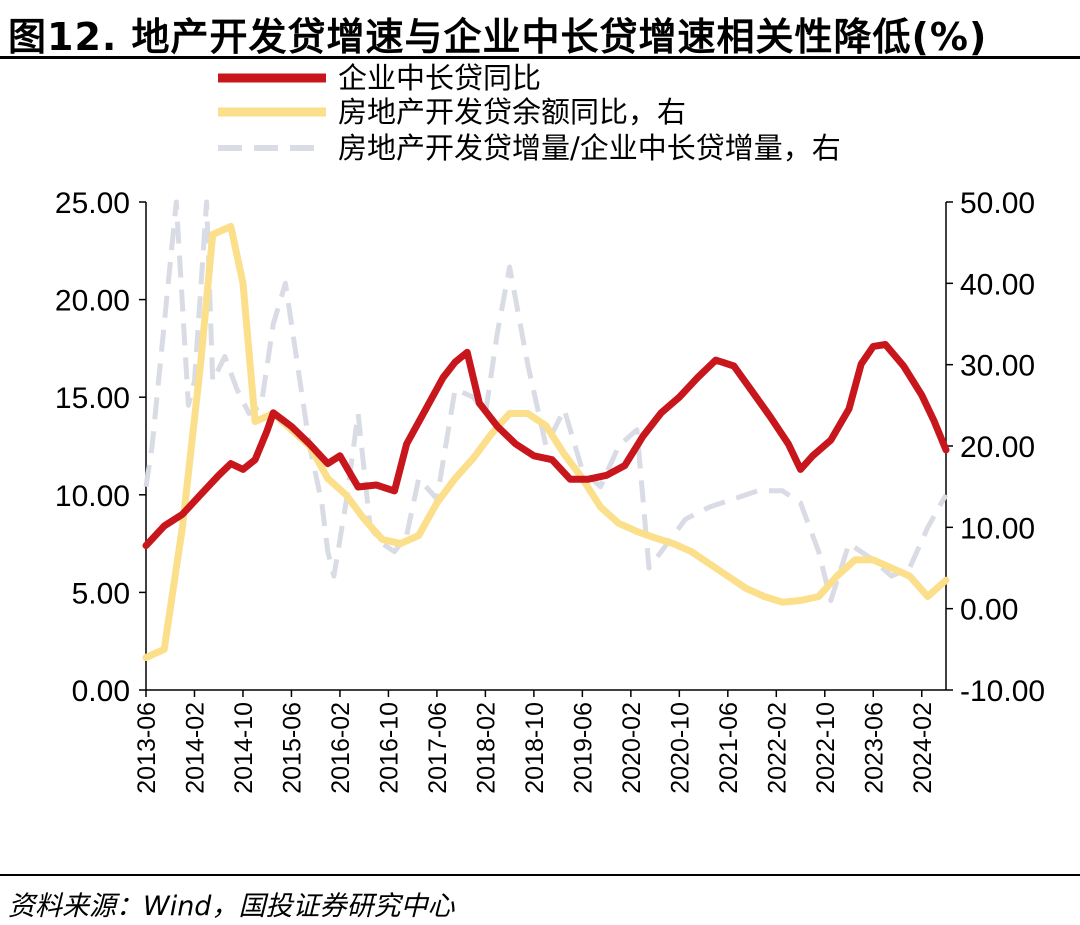 This screenshot has height=925, width=1080. Describe the element at coordinates (729, 748) in the screenshot. I see `x-tick-label: 2021-06` at that location.